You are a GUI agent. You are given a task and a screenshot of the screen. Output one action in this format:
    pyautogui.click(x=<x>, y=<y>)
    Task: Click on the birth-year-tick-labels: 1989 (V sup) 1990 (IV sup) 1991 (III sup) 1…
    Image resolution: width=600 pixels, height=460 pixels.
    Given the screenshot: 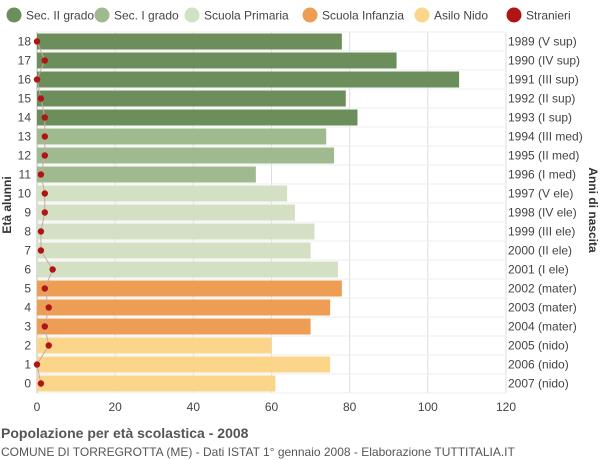 What is the action you would take?
    pyautogui.click(x=545, y=213)
    